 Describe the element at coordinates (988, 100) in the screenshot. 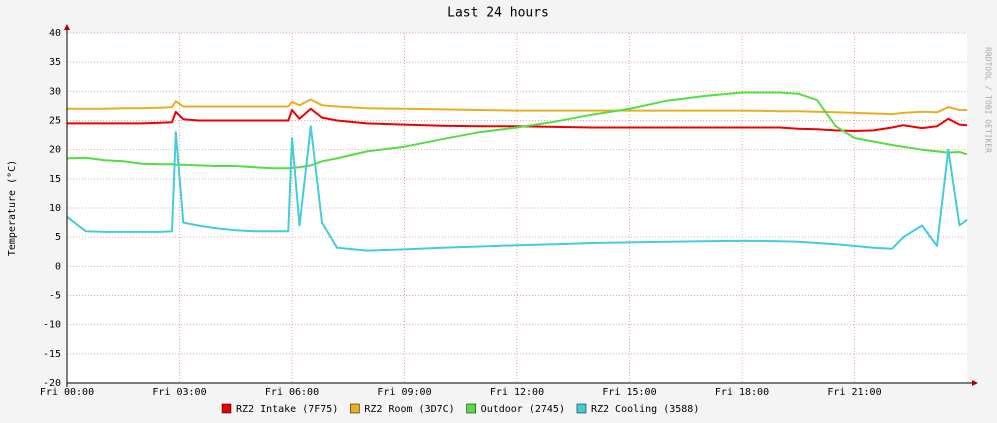

I see `watermark: RRDTOOL / TOBI OETIKER` at that location.